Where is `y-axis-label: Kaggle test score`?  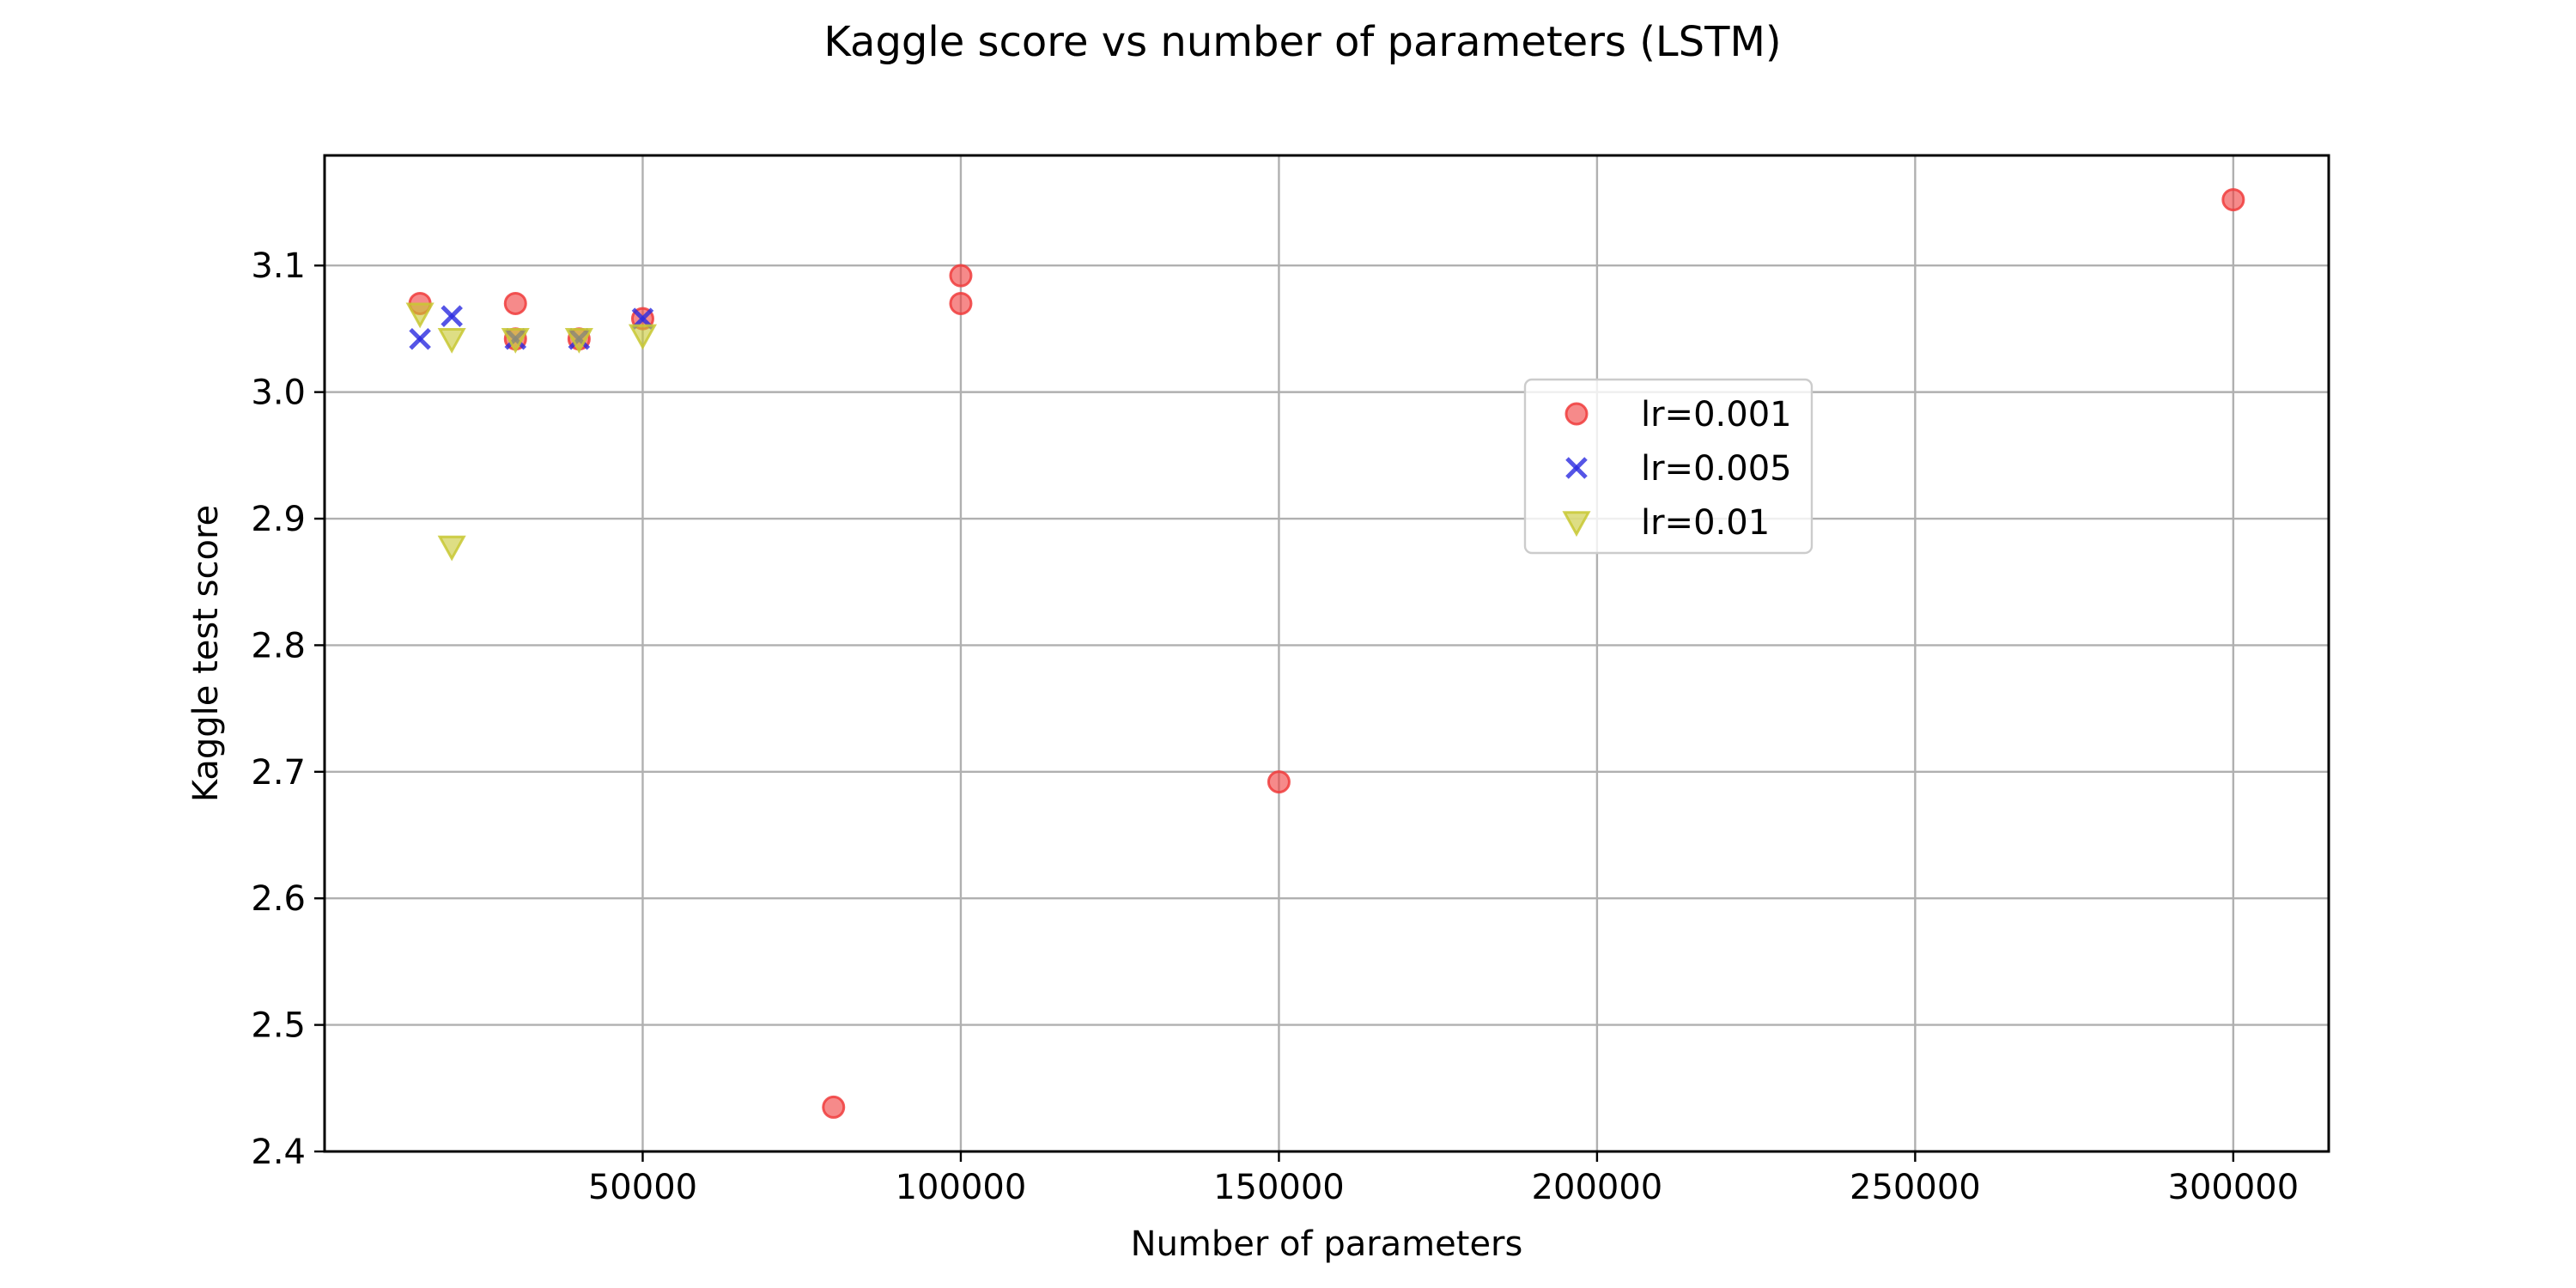
y-axis-label: Kaggle test score is located at coordinates (206, 653).